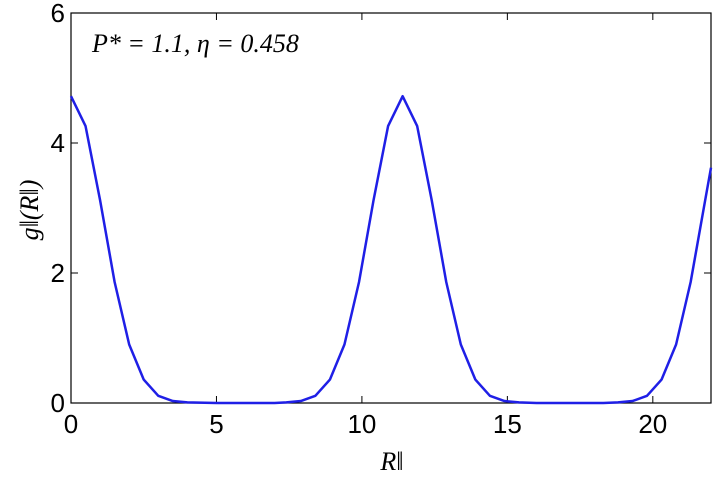 The height and width of the screenshot is (483, 713). Describe the element at coordinates (391, 461) in the screenshot. I see `x-axis-label: R‖` at that location.